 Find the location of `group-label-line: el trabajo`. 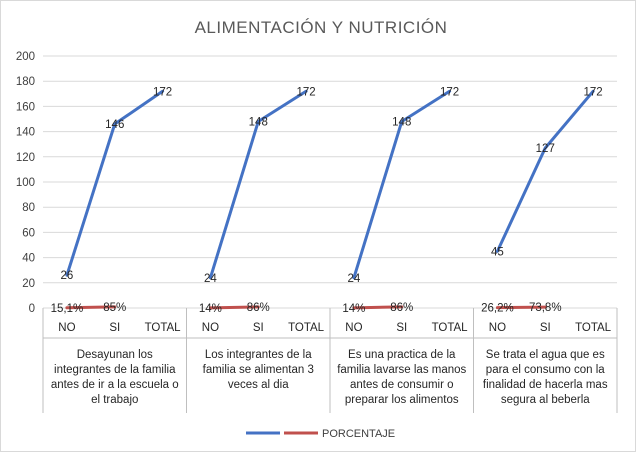

group-label-line: el trabajo is located at coordinates (114, 400).